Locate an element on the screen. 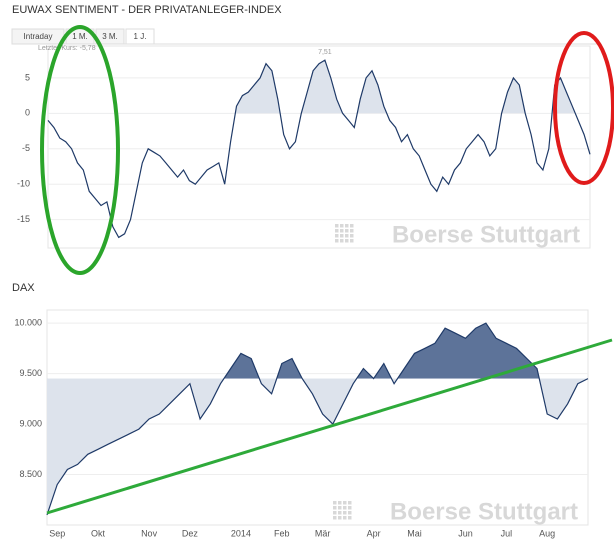 The height and width of the screenshot is (540, 614). x-tick-label: Okt is located at coordinates (98, 533).